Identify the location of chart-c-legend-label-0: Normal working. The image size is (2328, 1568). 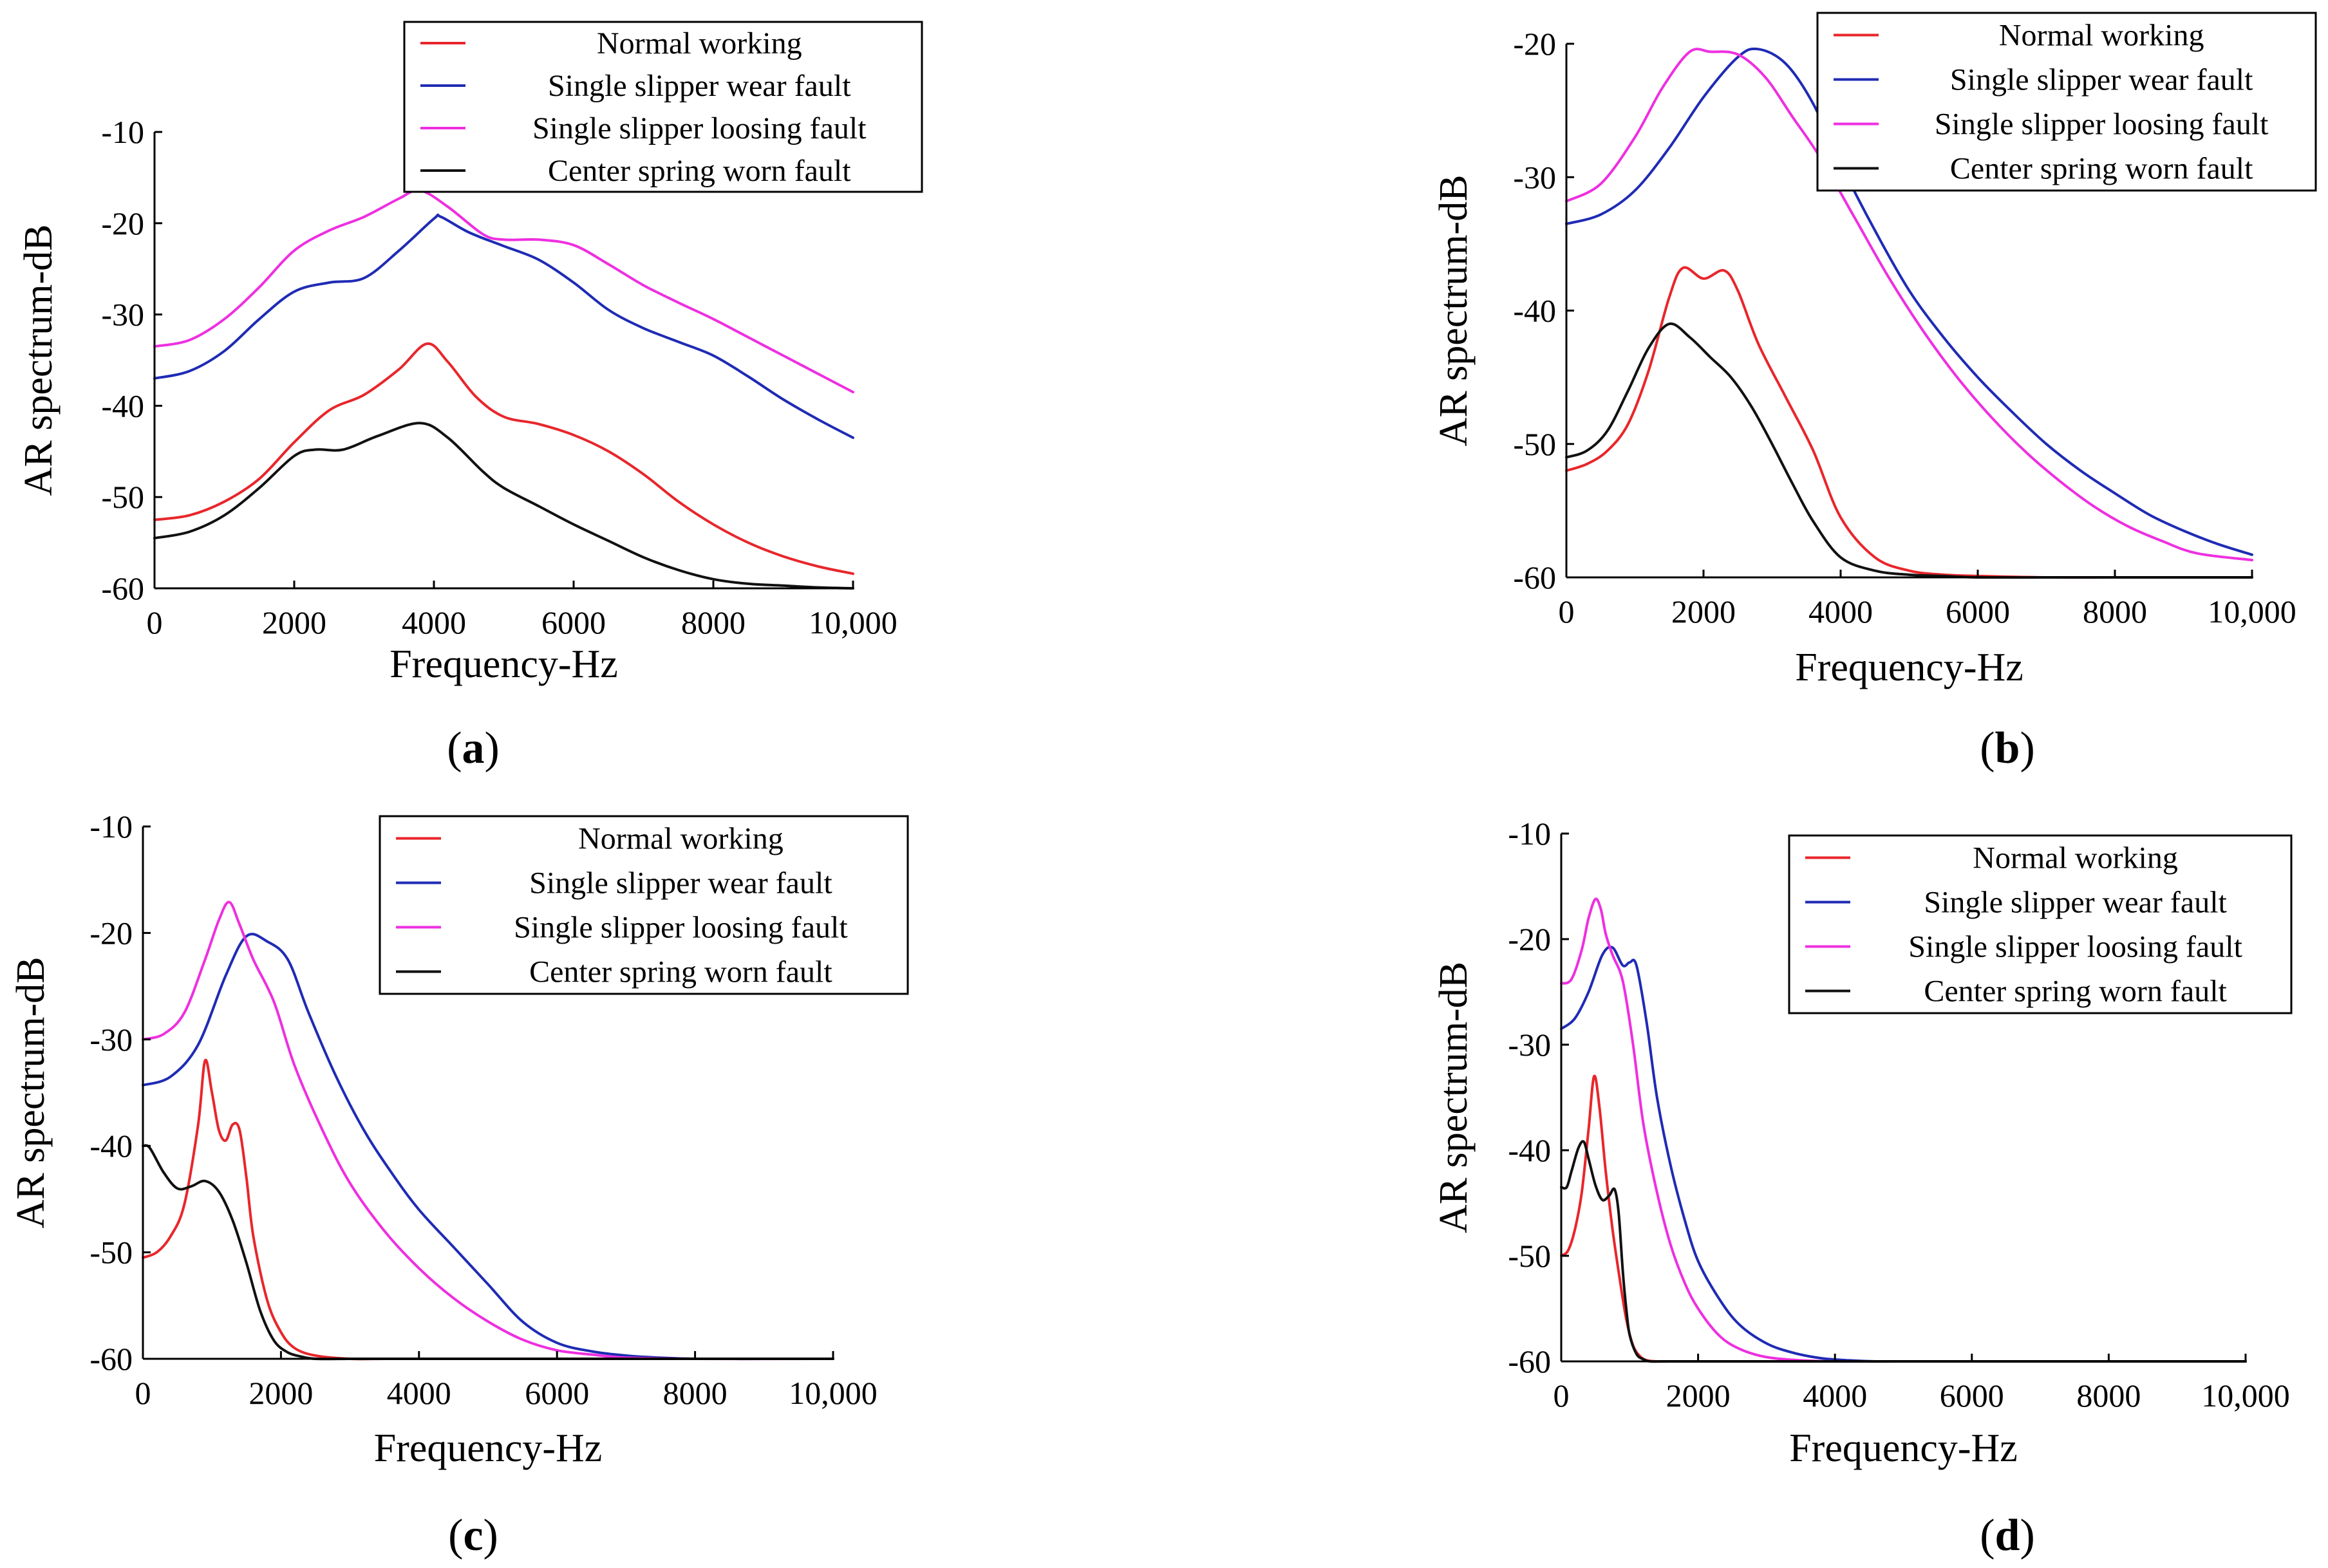
(681, 839).